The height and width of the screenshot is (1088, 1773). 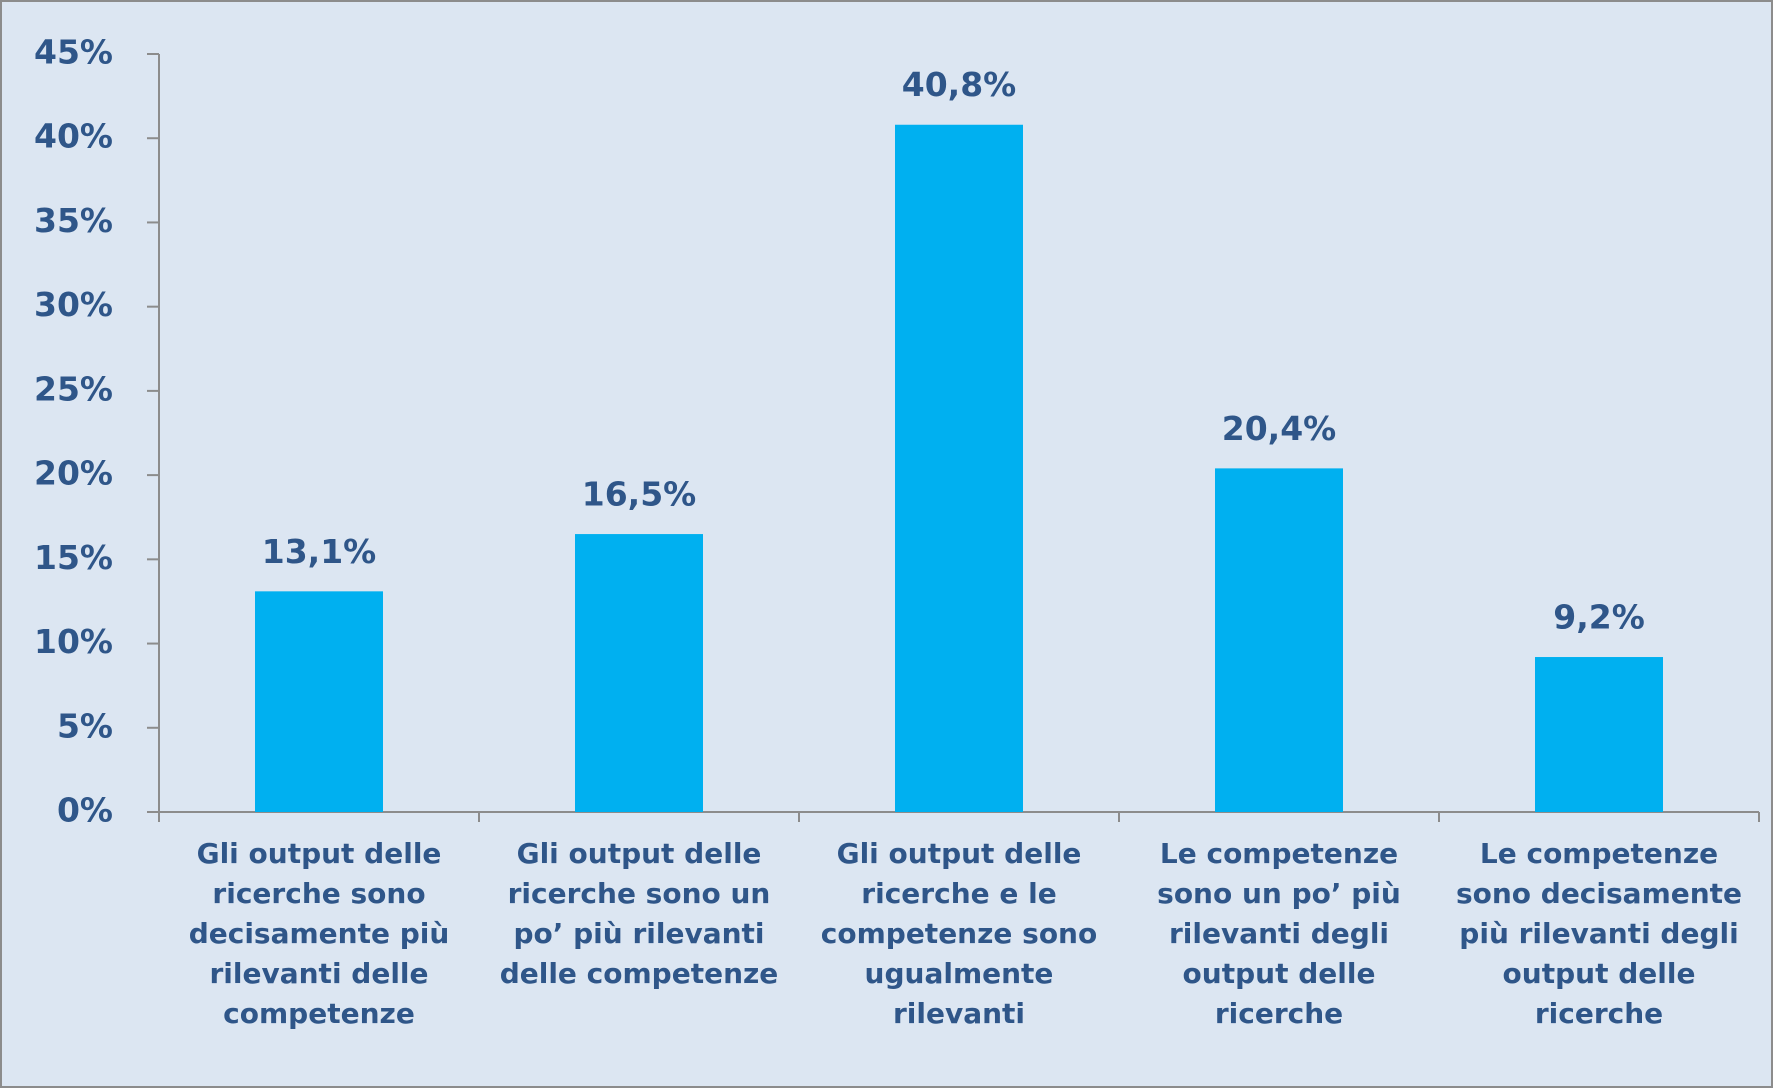 I want to click on y-tick-label: 30%, so click(x=73, y=304).